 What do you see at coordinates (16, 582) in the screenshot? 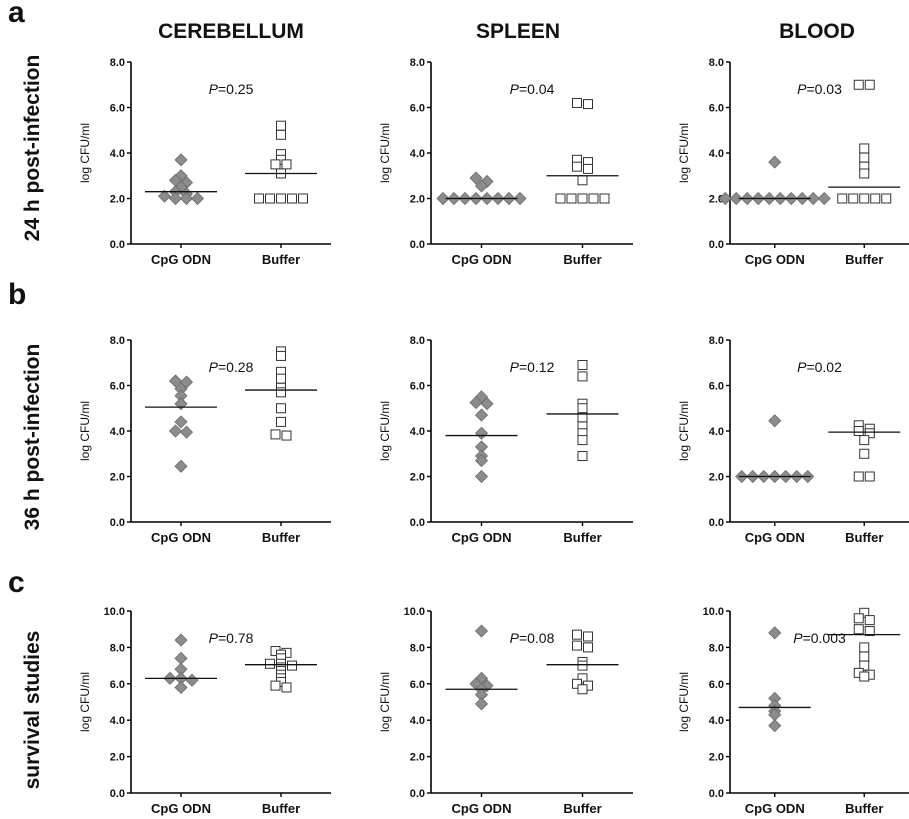
I see `panel-letter-c: c` at bounding box center [16, 582].